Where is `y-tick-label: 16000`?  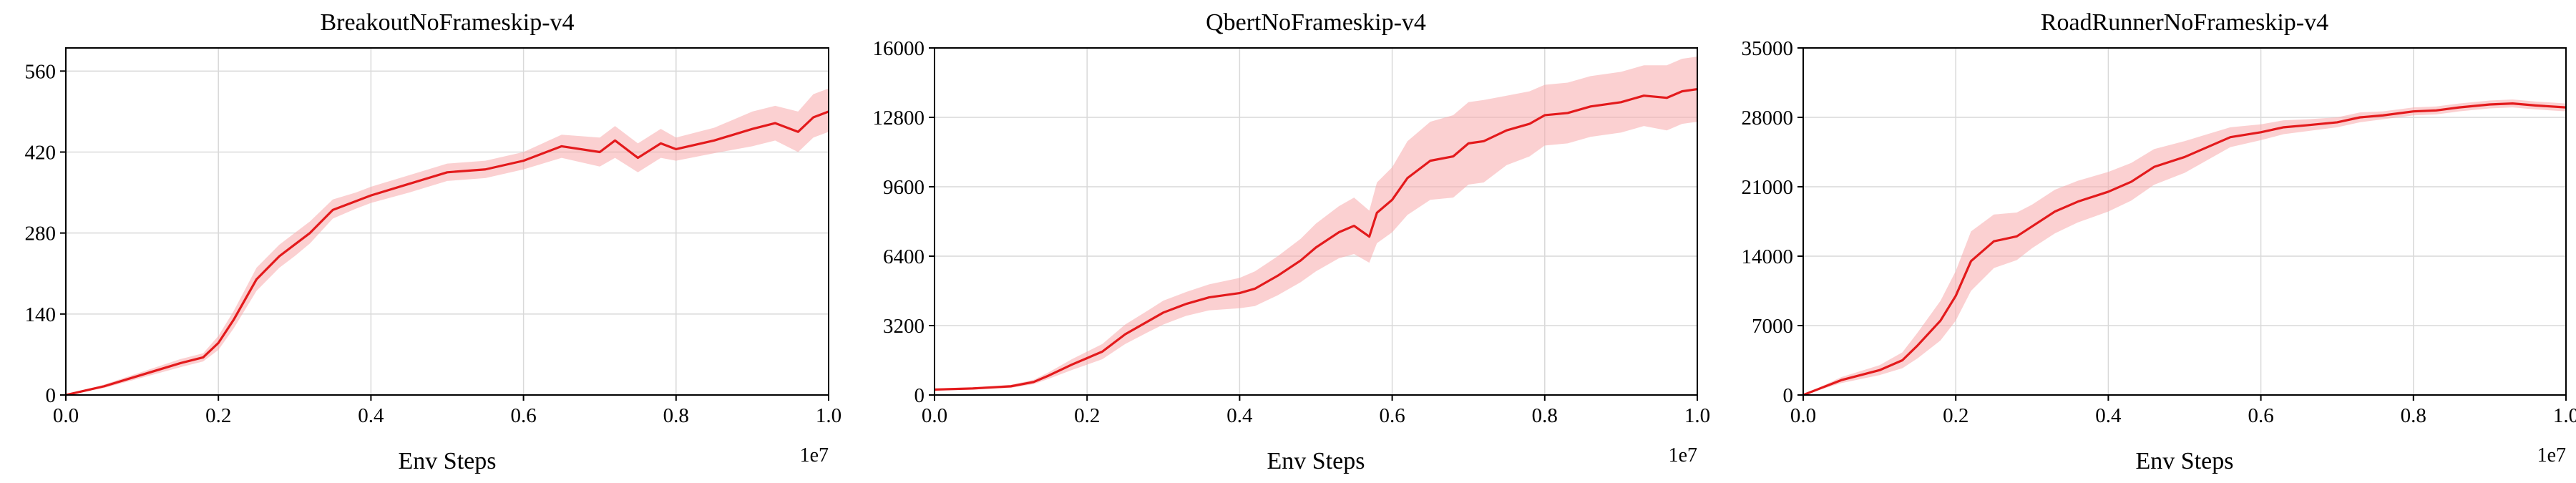
y-tick-label: 16000 is located at coordinates (899, 48).